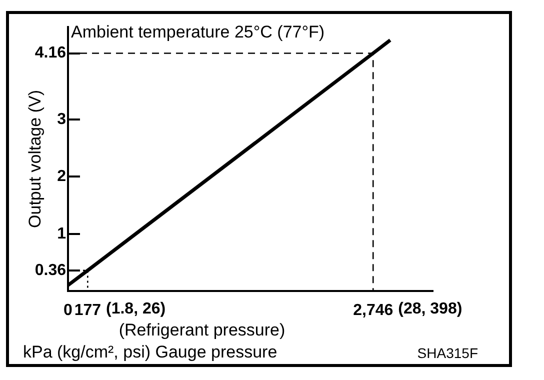  Describe the element at coordinates (61, 177) in the screenshot. I see `y-tick-label: 2` at that location.